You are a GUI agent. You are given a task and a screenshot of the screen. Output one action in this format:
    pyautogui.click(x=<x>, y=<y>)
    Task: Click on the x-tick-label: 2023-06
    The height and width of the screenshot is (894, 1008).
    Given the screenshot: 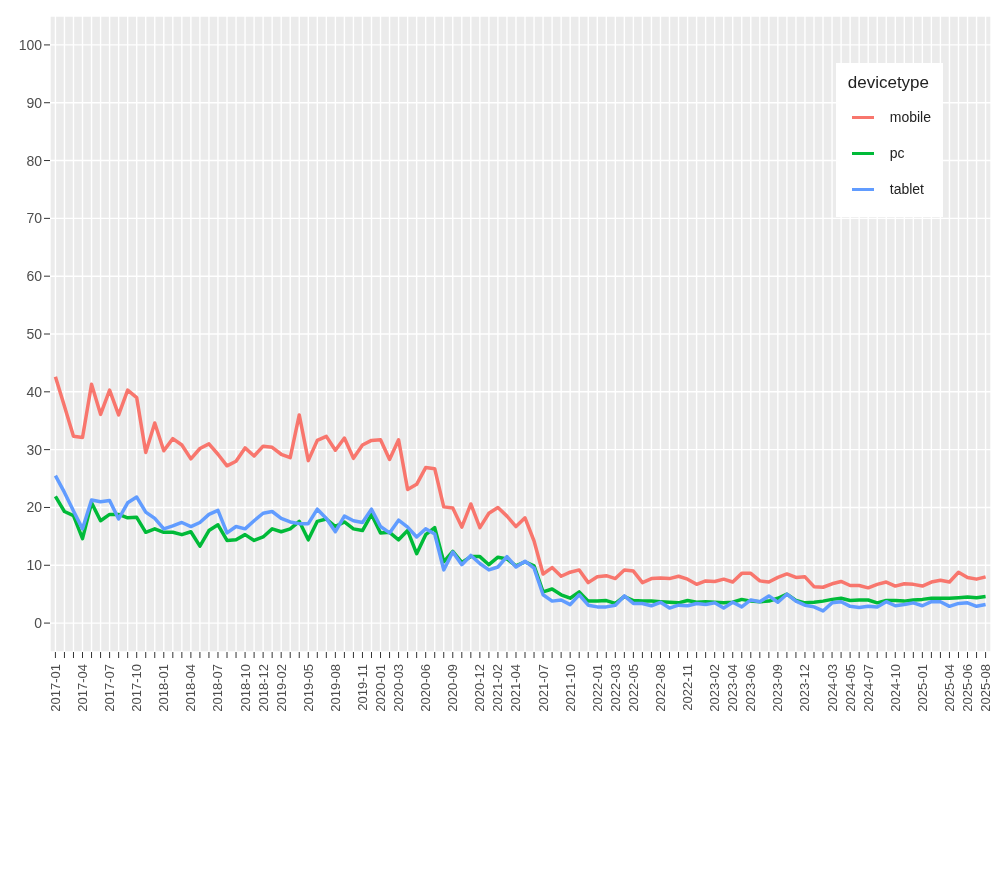 What is the action you would take?
    pyautogui.click(x=751, y=688)
    